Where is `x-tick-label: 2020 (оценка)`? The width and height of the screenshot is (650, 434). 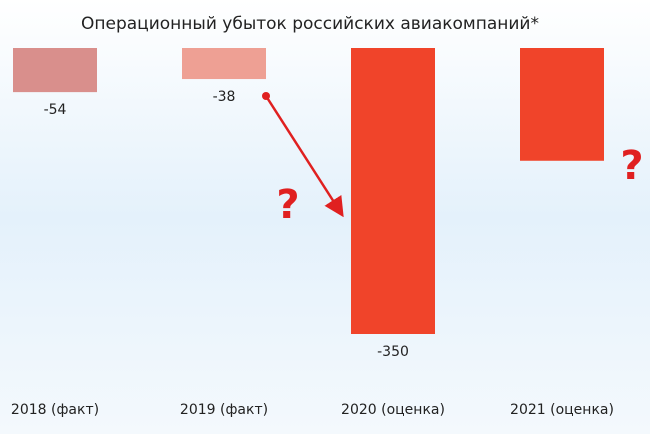
x-tick-label: 2020 (оценка) is located at coordinates (393, 410).